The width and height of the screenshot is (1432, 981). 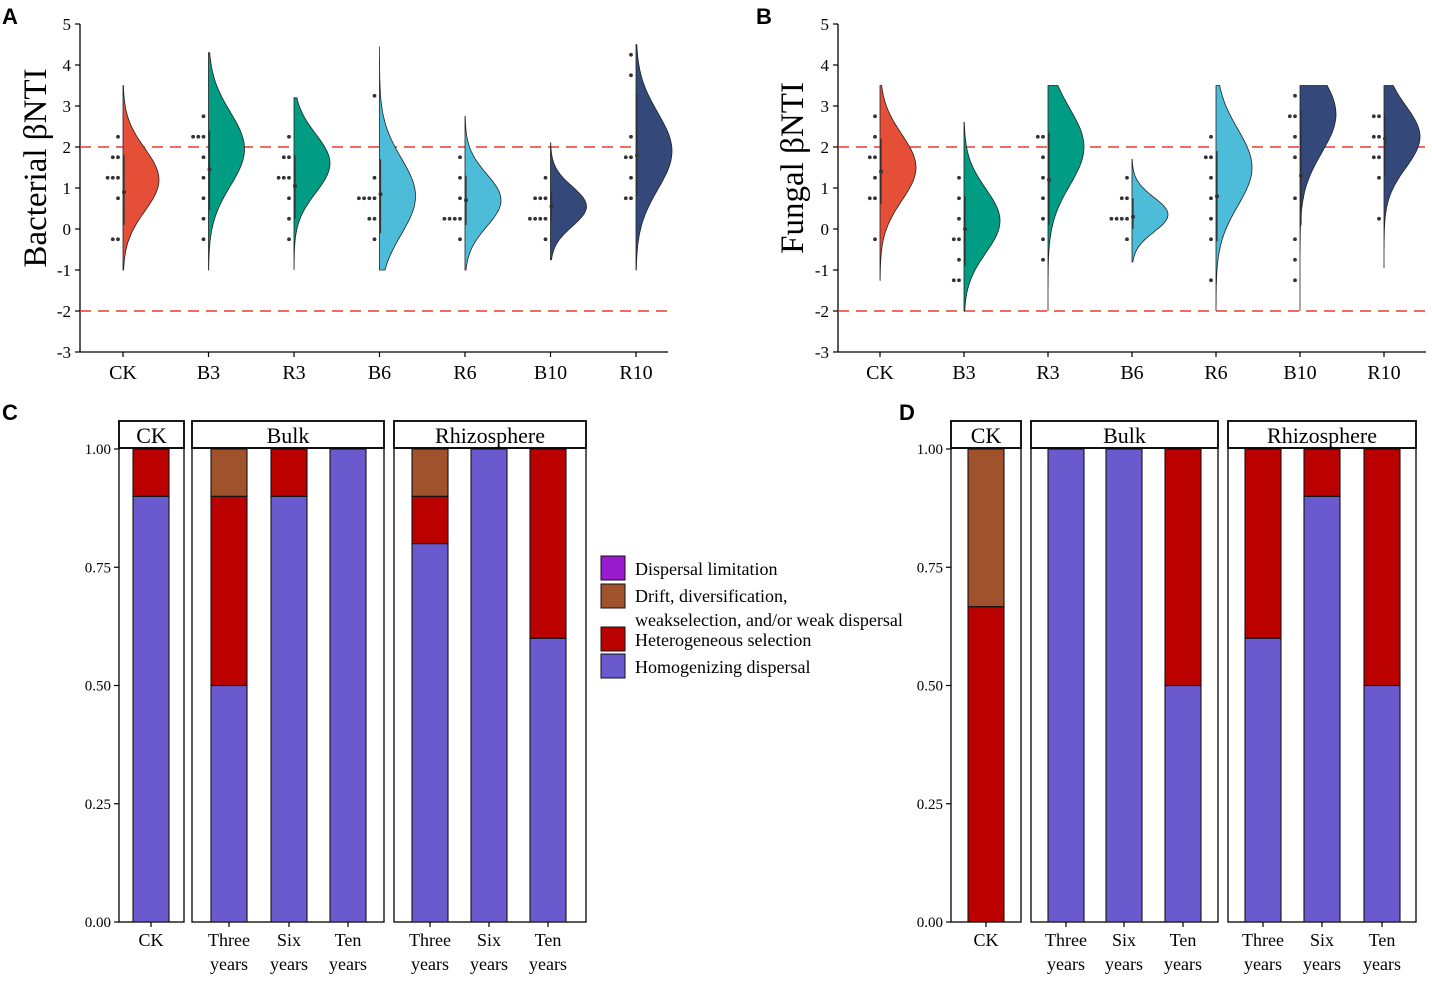 I want to click on x-tick-label: R3, so click(x=1047, y=373).